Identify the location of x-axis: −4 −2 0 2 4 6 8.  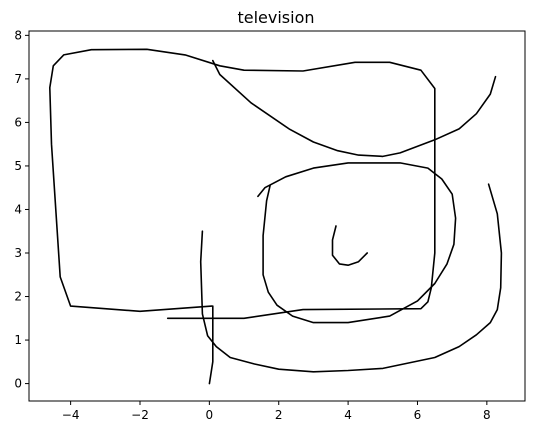
(276, 411).